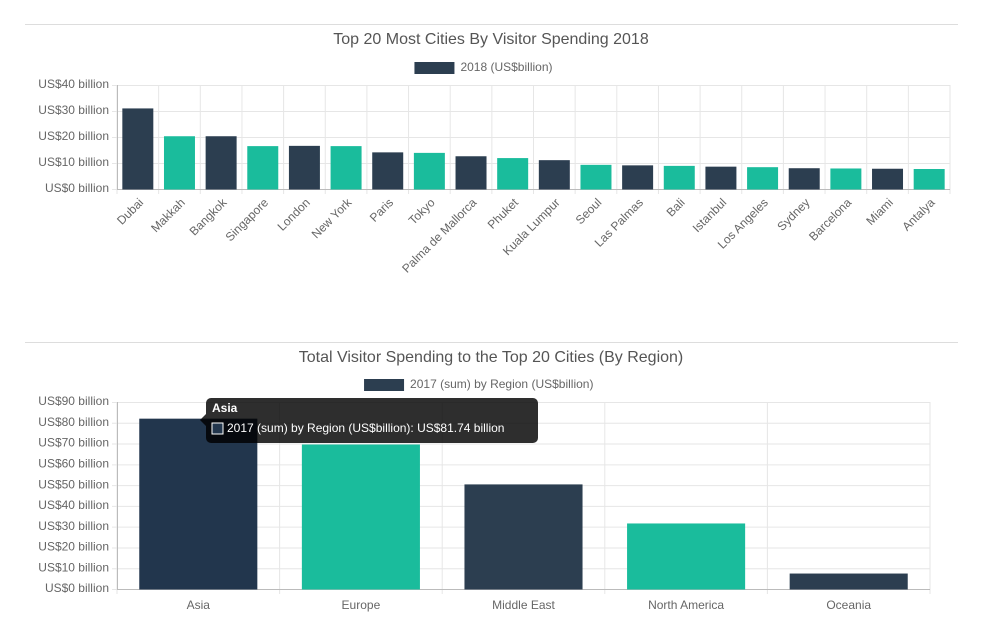  Describe the element at coordinates (793, 214) in the screenshot. I see `x-tick-label: Sydney` at that location.